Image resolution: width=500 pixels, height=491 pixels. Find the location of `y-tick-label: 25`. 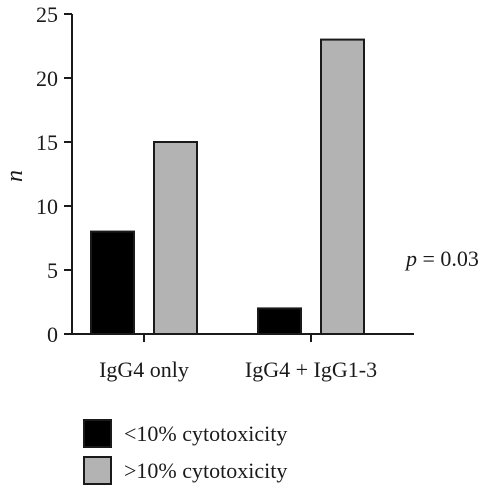

y-tick-label: 25 is located at coordinates (47, 14).